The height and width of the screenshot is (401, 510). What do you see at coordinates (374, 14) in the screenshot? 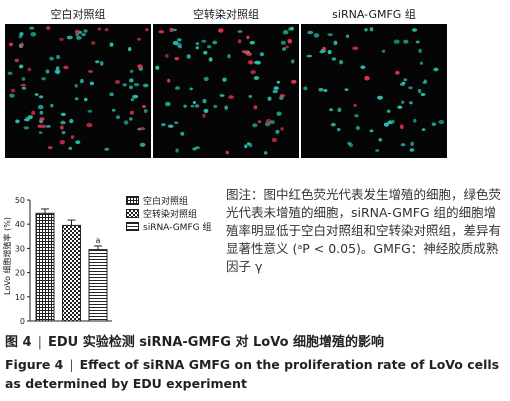
I see `panel-title-sirna: siRNA-GMFG 组` at bounding box center [374, 14].